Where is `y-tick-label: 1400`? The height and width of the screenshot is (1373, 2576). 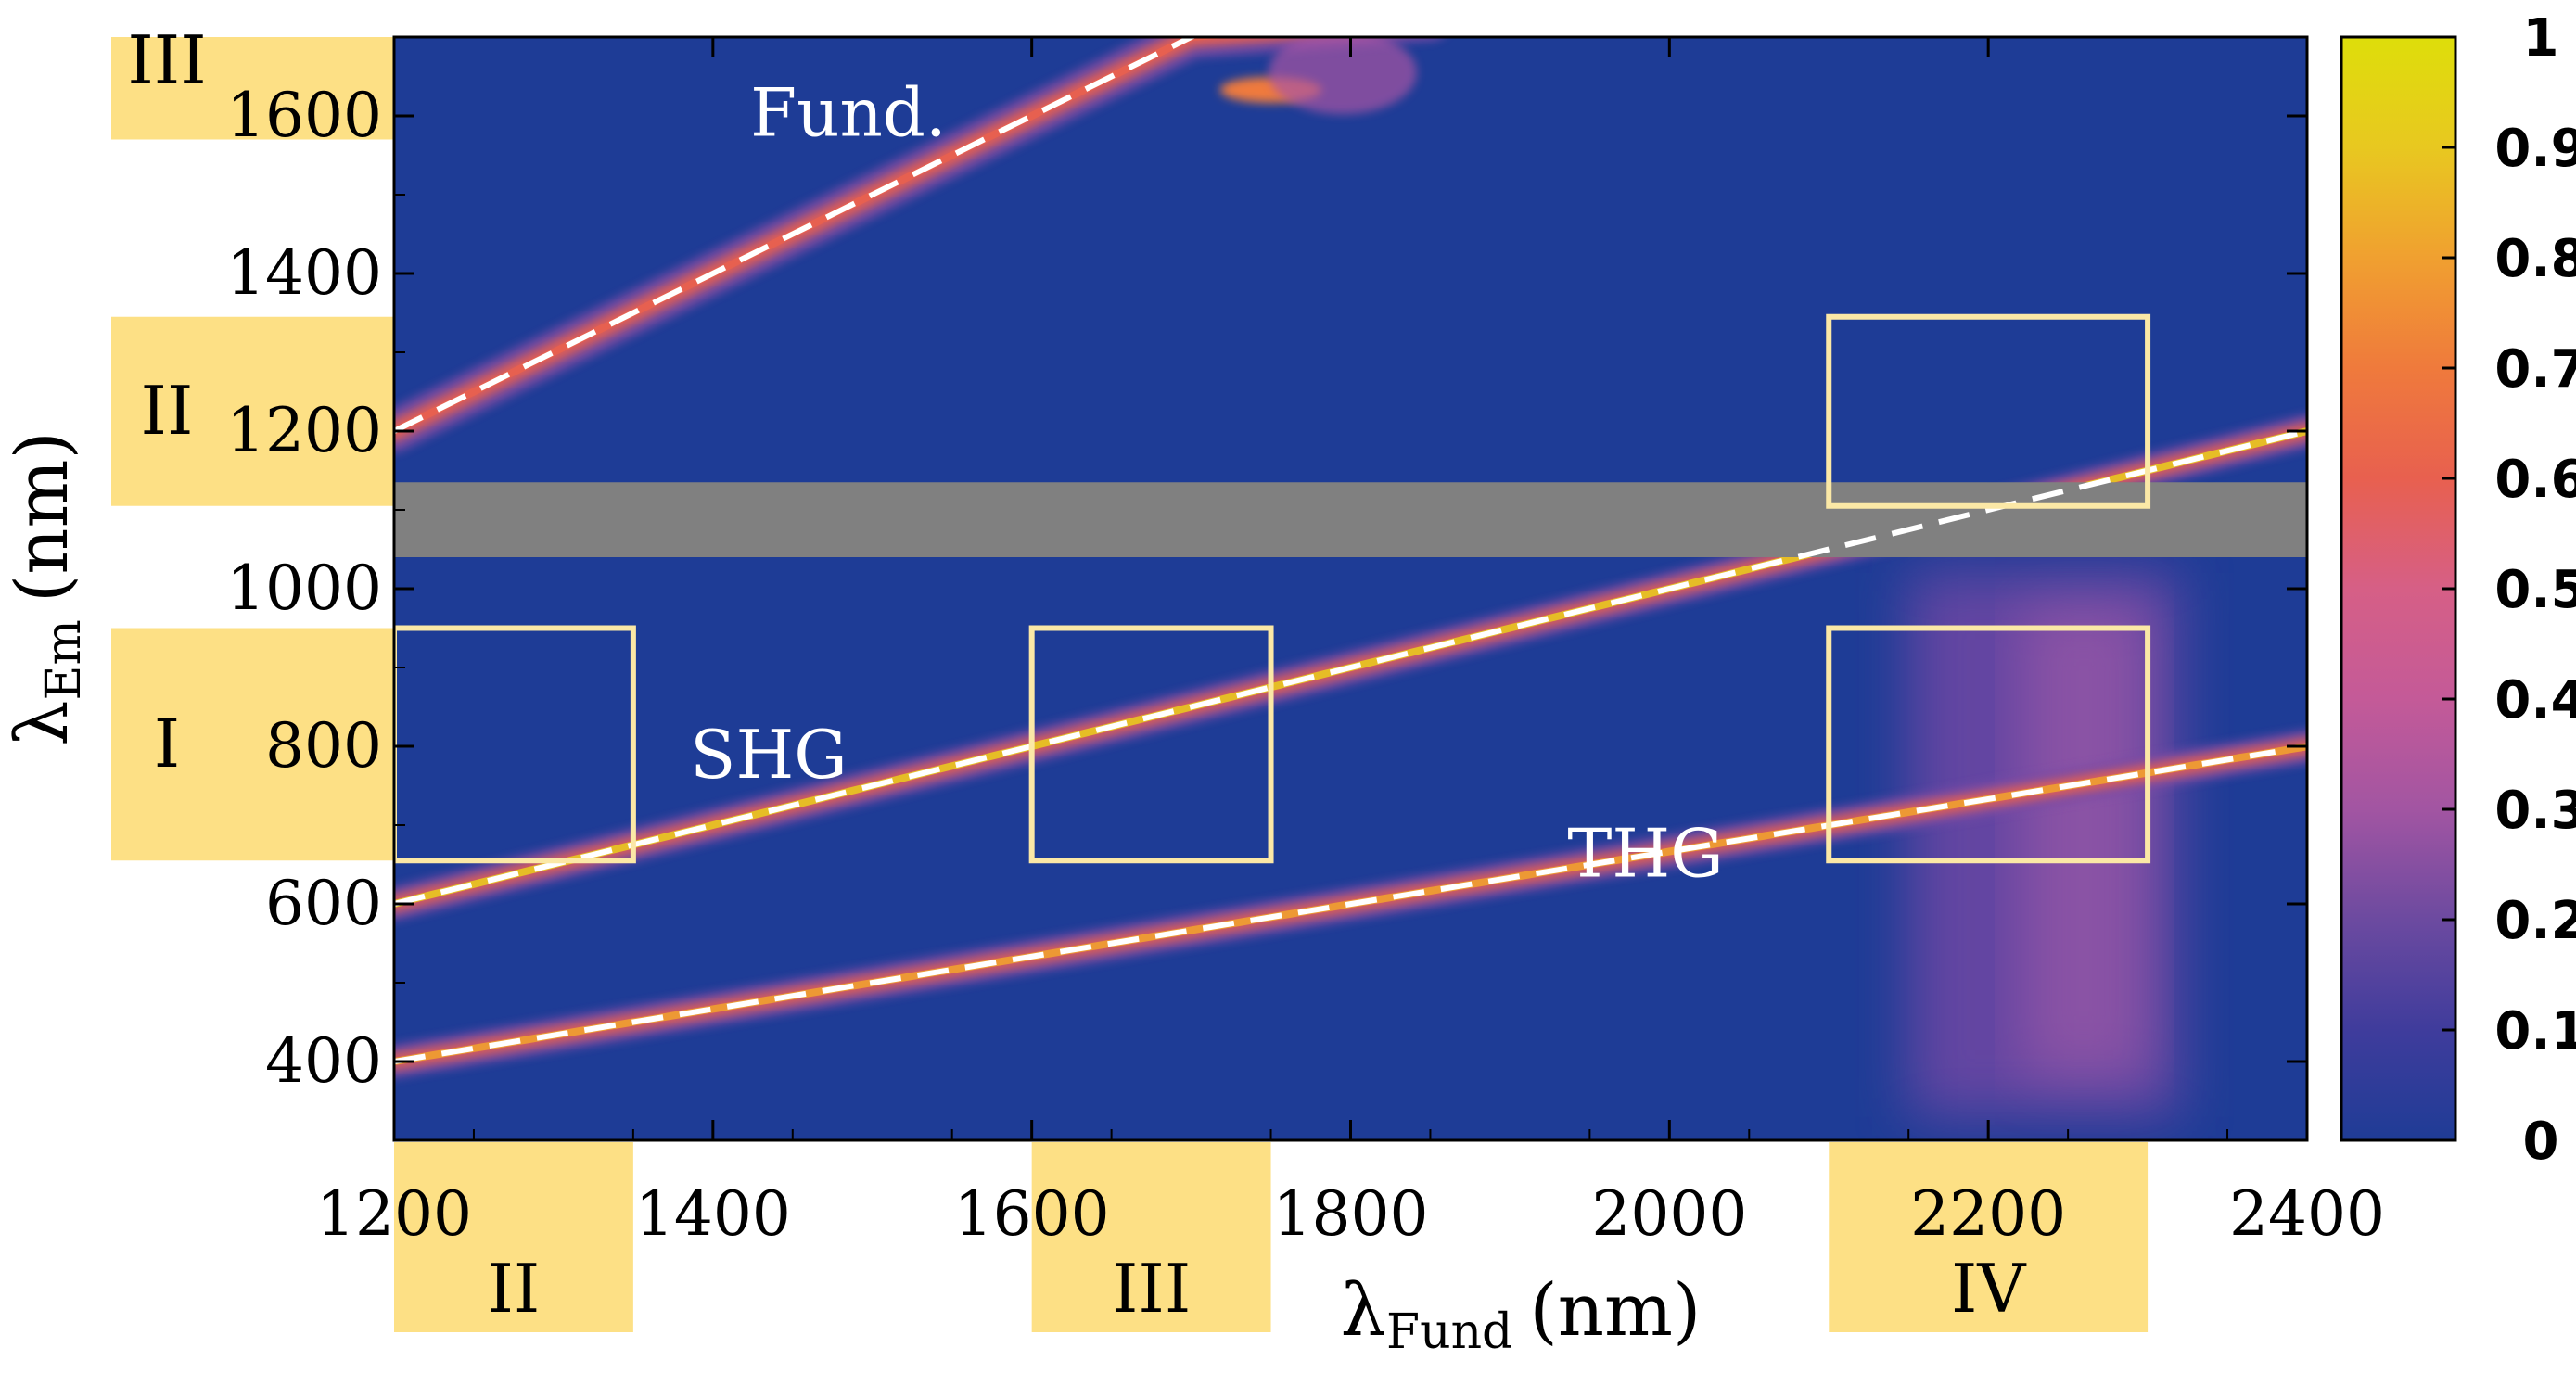
y-tick-label: 1400 is located at coordinates (304, 273).